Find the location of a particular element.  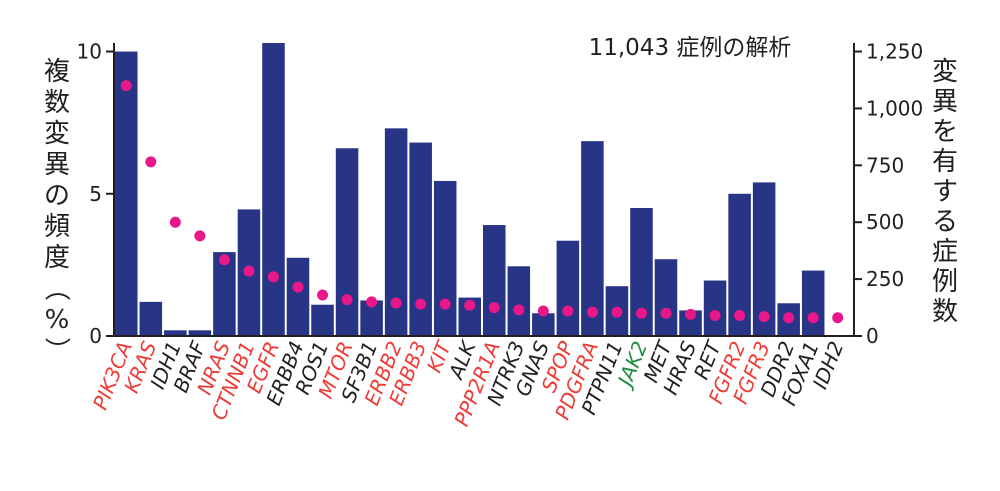

axis-title-char: 度 is located at coordinates (57, 258).